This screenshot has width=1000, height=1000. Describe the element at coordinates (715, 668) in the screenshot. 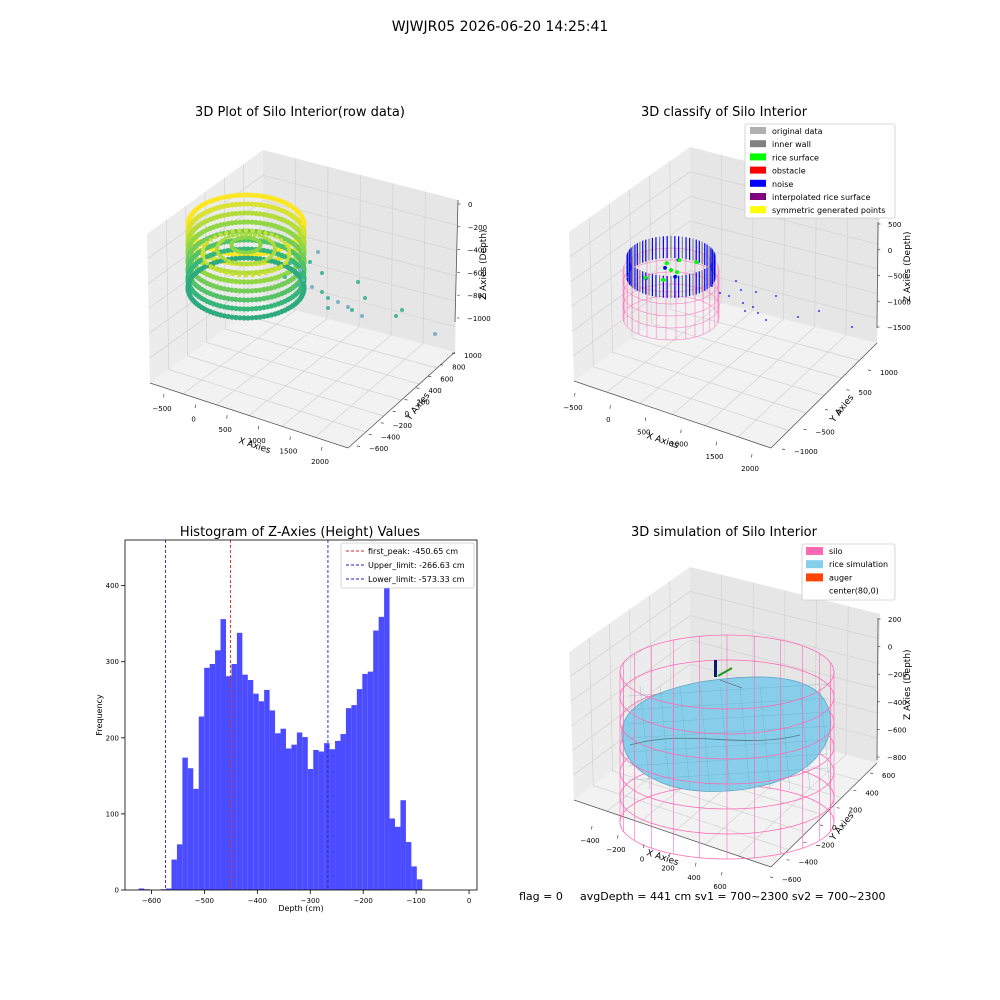

I see `auger-shaft` at that location.